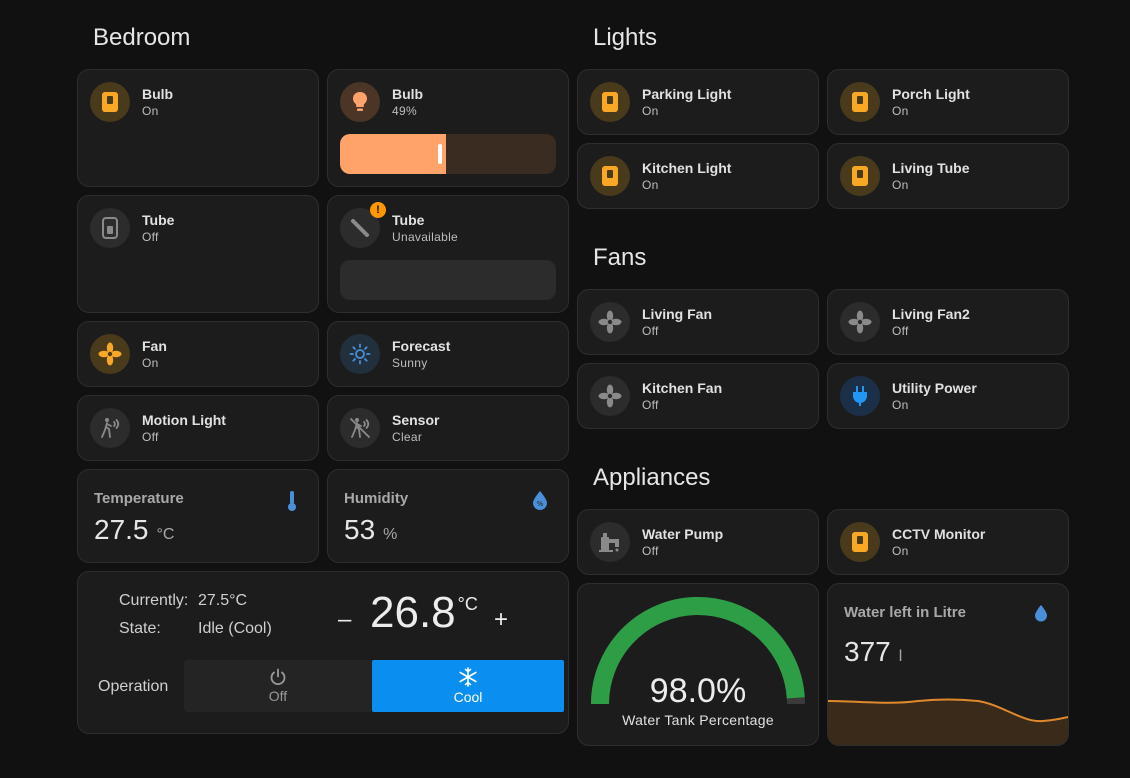  Describe the element at coordinates (345, 619) in the screenshot. I see `temperature-decrease-button: –` at that location.